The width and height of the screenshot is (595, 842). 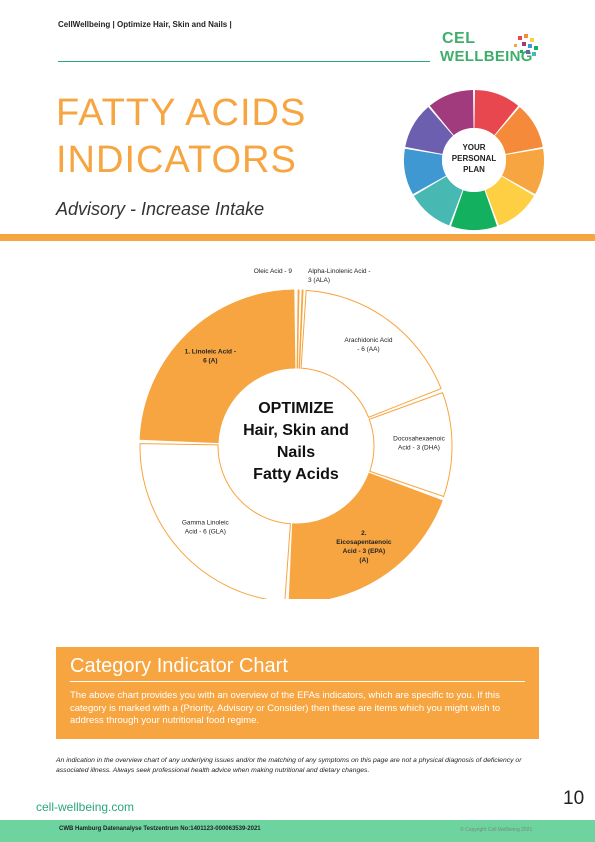 I want to click on wheel-center-line-3: PLAN, so click(x=474, y=169).